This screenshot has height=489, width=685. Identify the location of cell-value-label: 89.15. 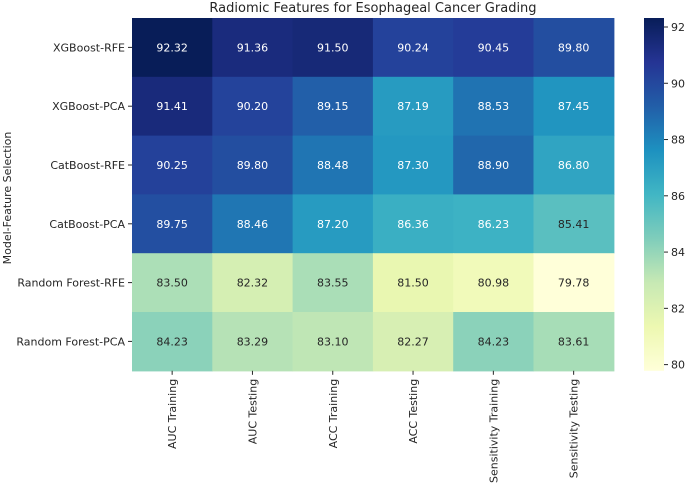
(333, 106).